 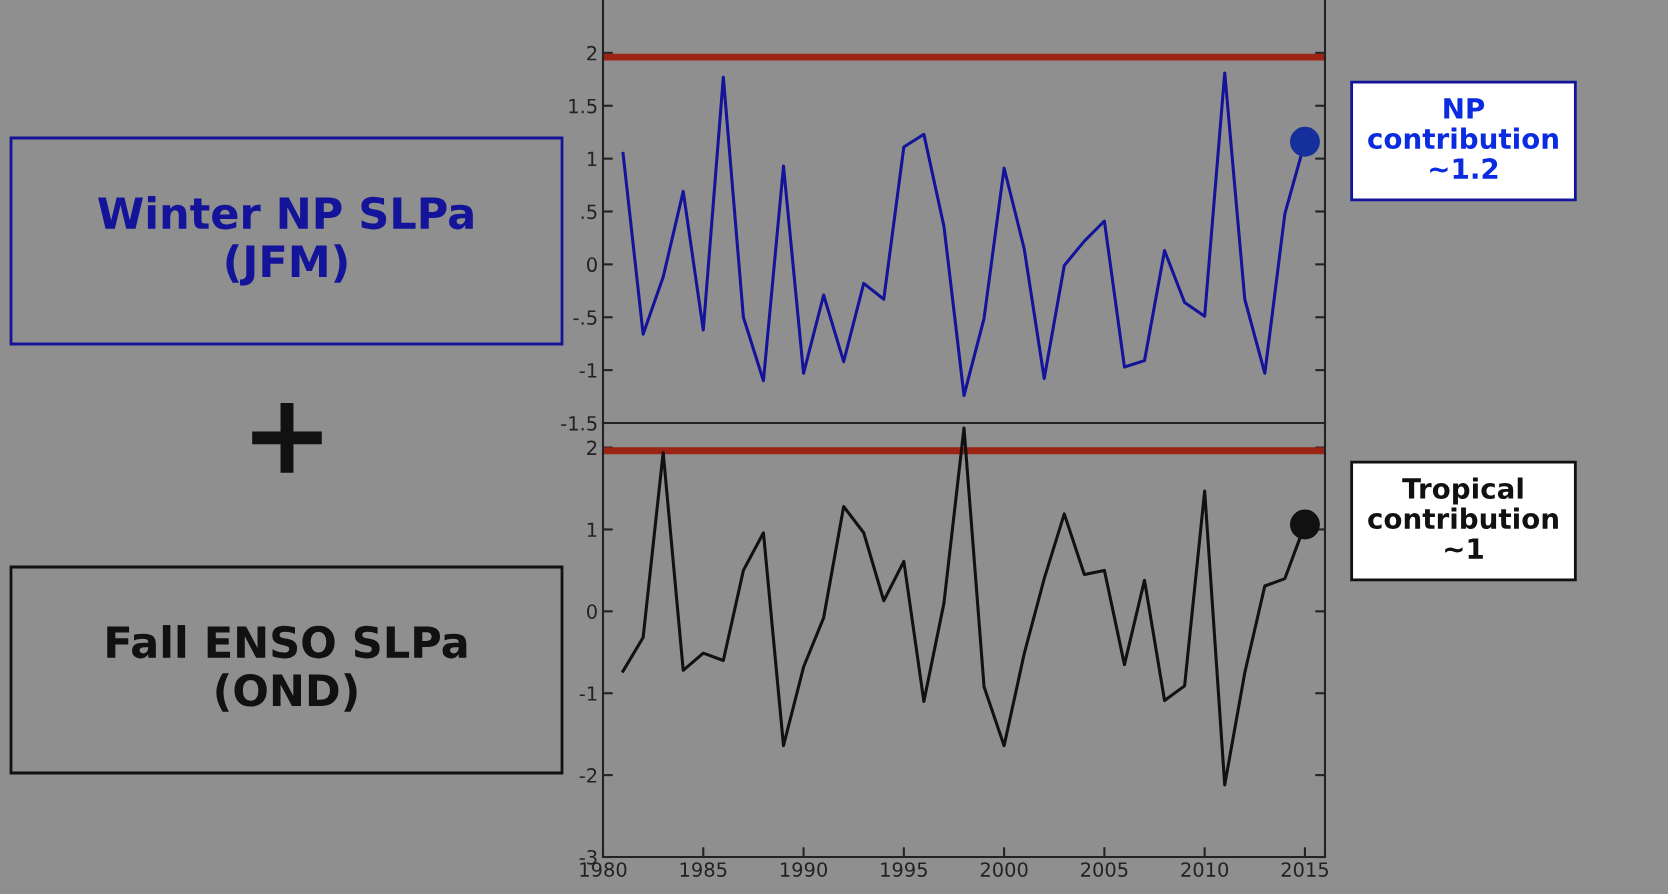 What do you see at coordinates (585, 317) in the screenshot?
I see `y-tick-label: -.5` at bounding box center [585, 317].